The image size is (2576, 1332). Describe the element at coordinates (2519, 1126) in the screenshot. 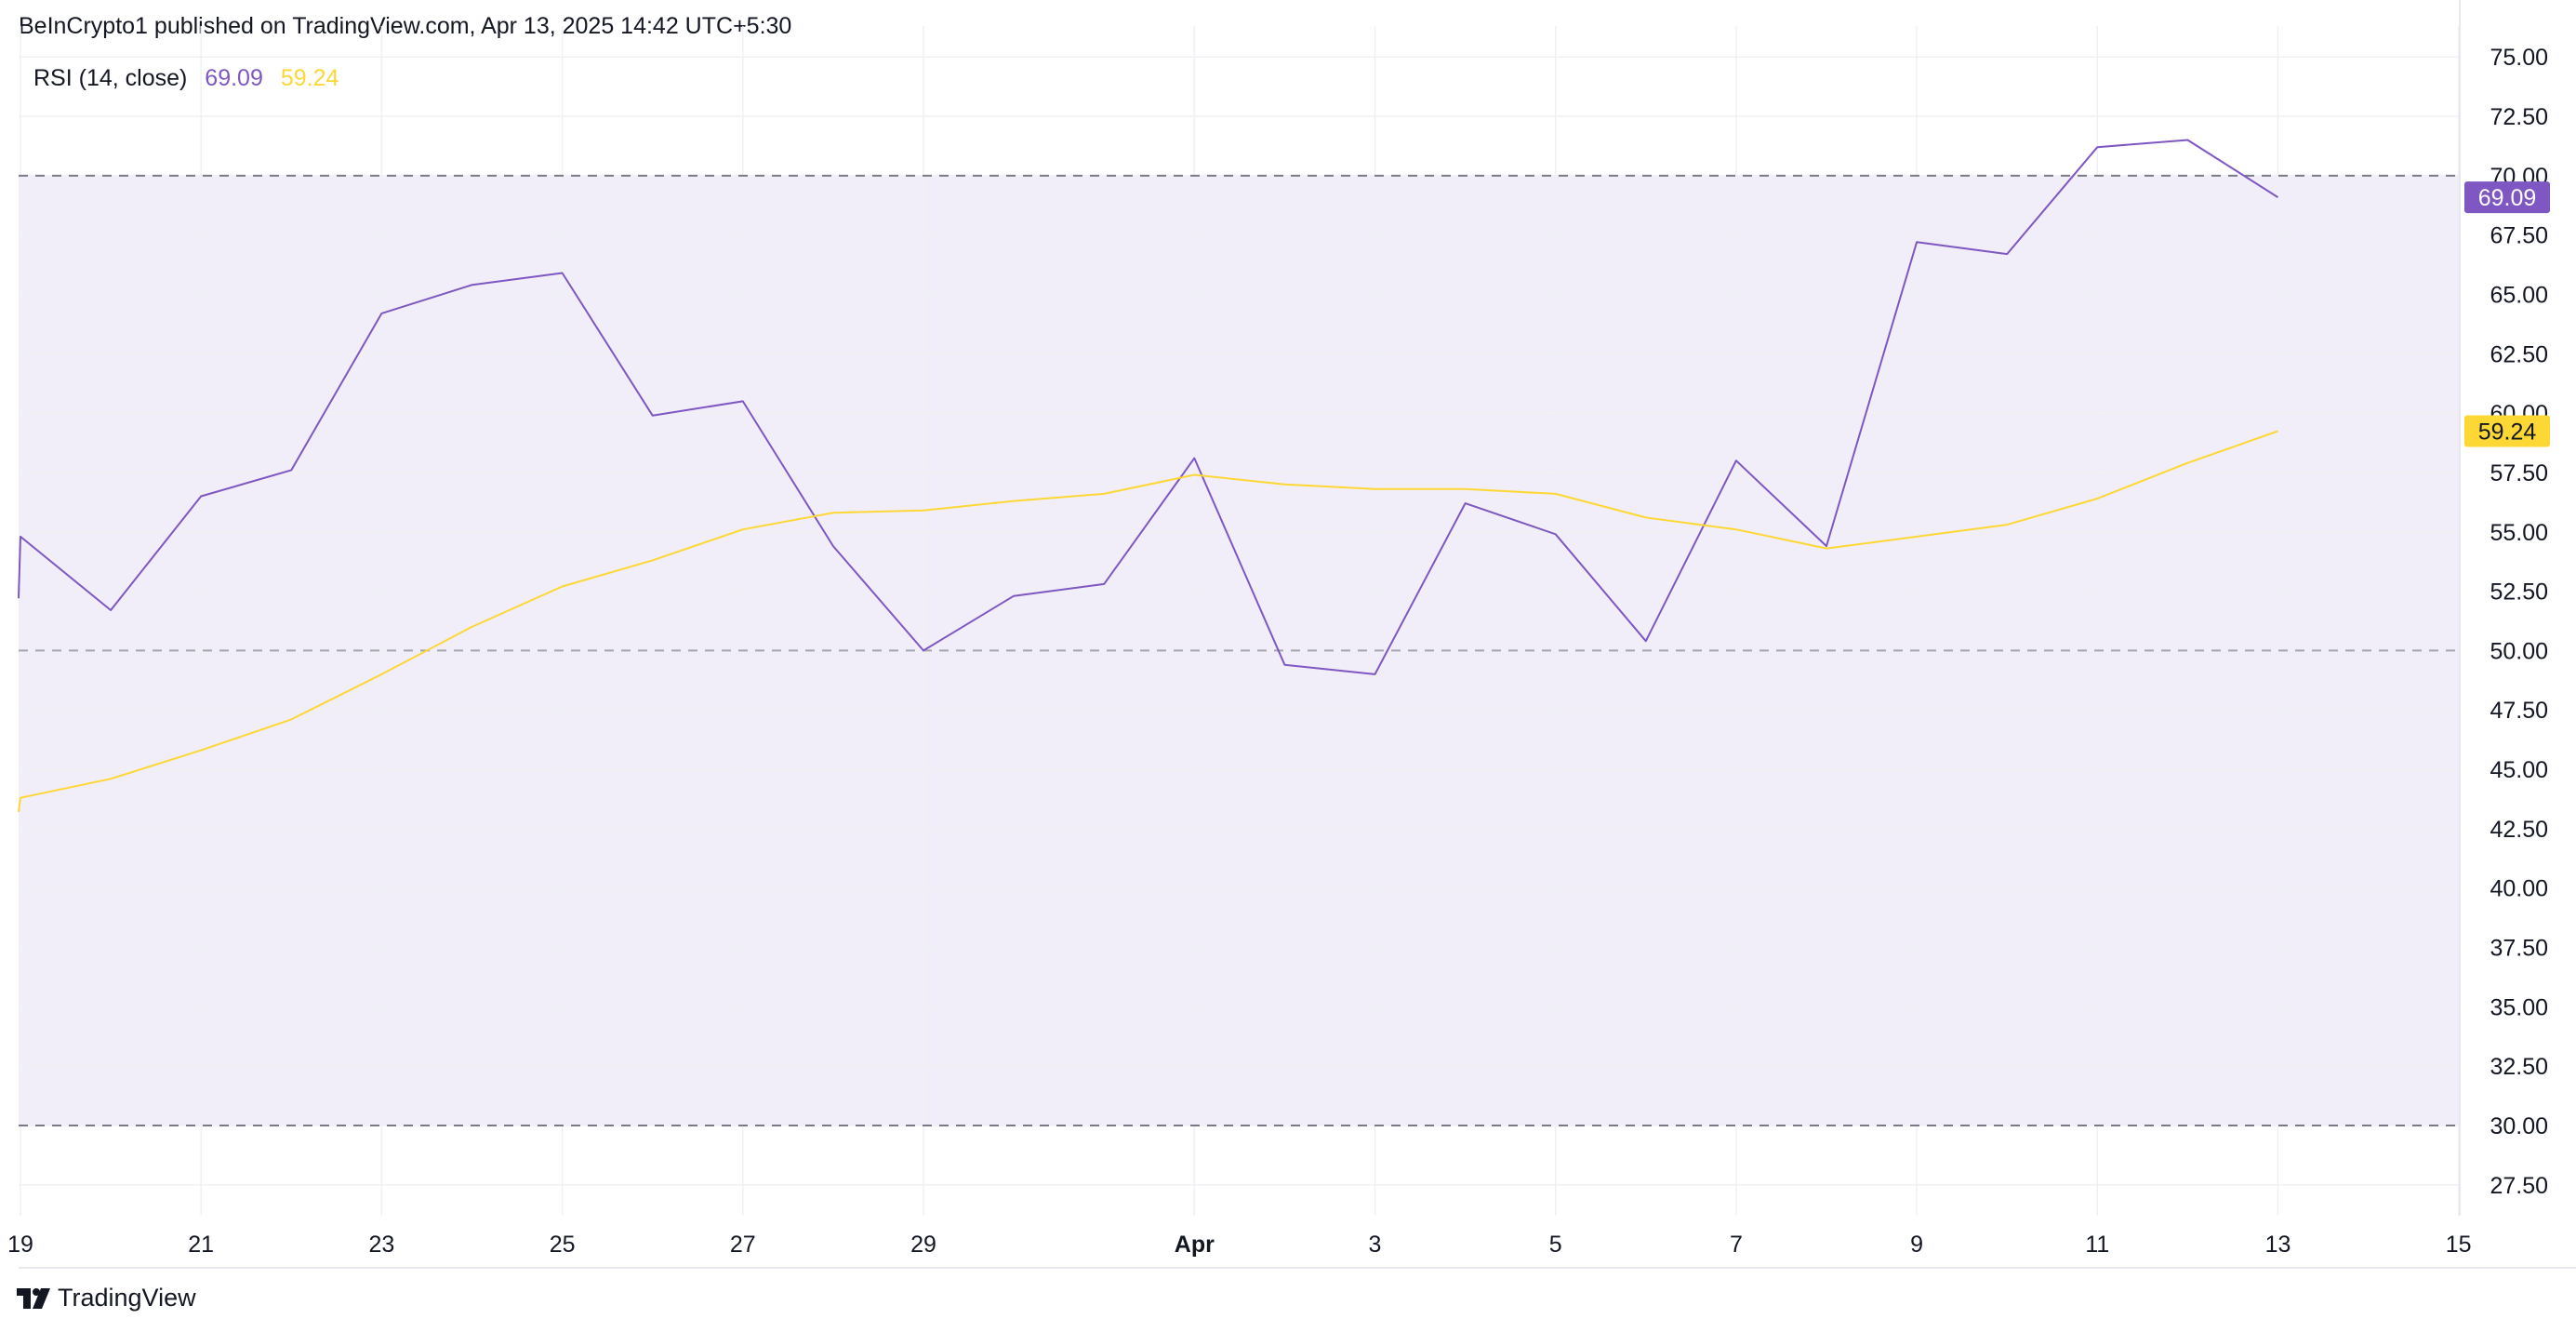

I see `y-tick-label: 30.00` at that location.